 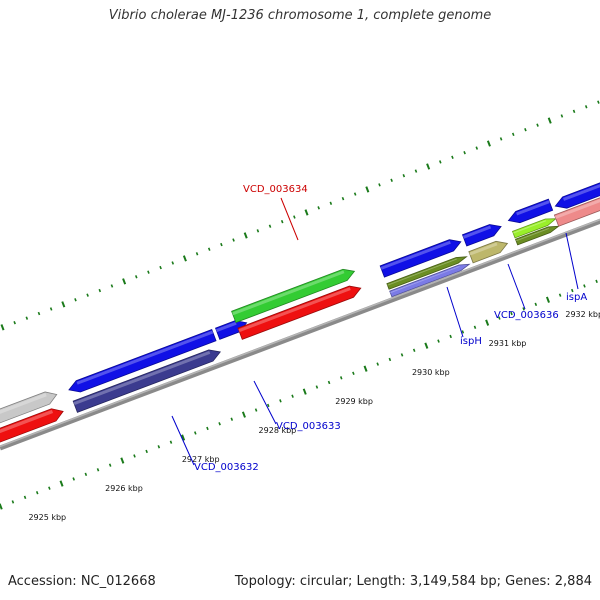 I want to click on gene-label: VCD_003632, so click(x=226, y=467).